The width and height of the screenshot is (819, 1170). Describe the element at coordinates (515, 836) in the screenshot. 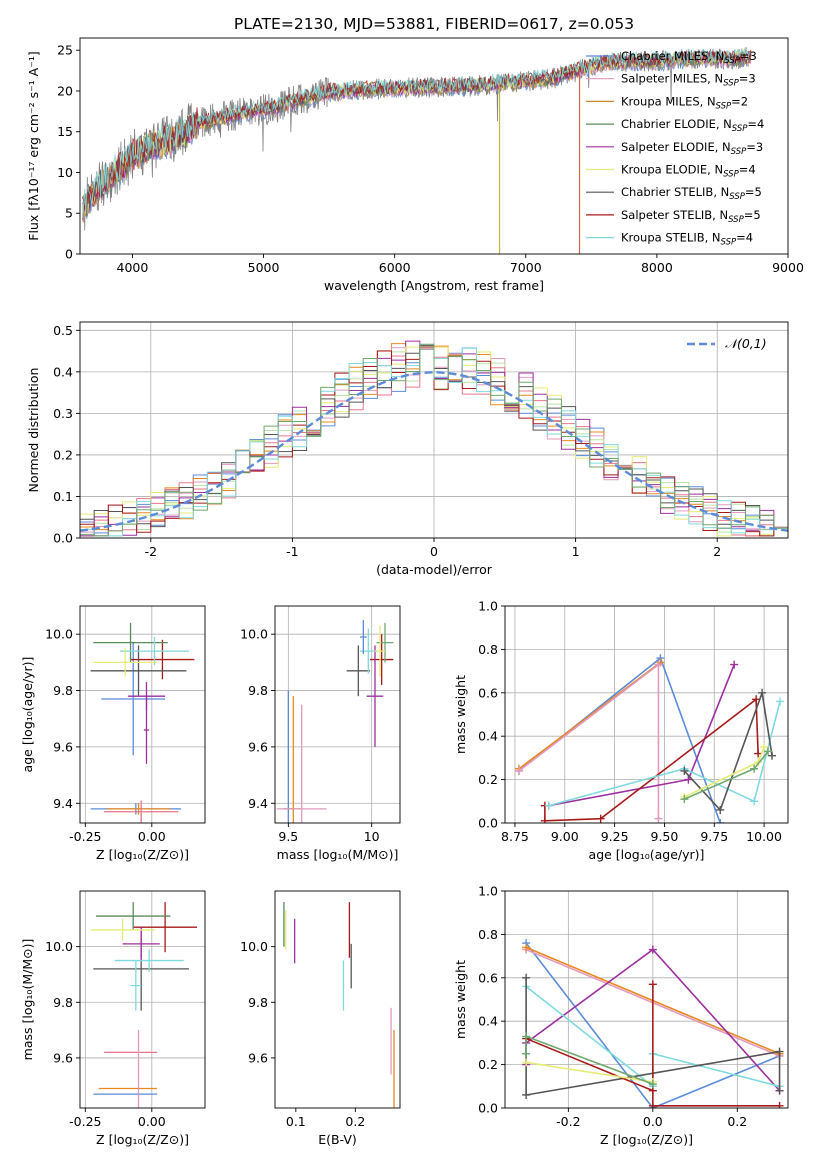

I see `x-tick-label: 8.75` at that location.